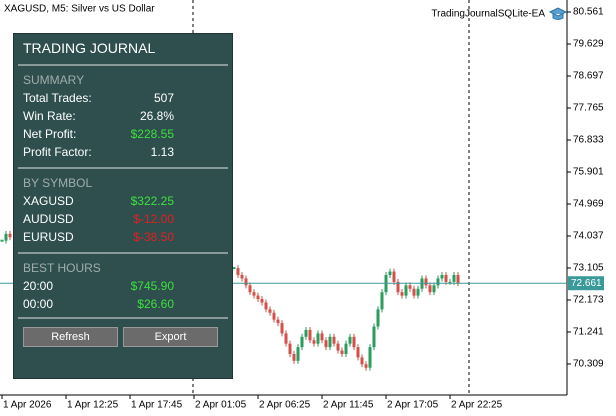  What do you see at coordinates (152, 201) in the screenshot?
I see `row-value: $322.25` at bounding box center [152, 201].